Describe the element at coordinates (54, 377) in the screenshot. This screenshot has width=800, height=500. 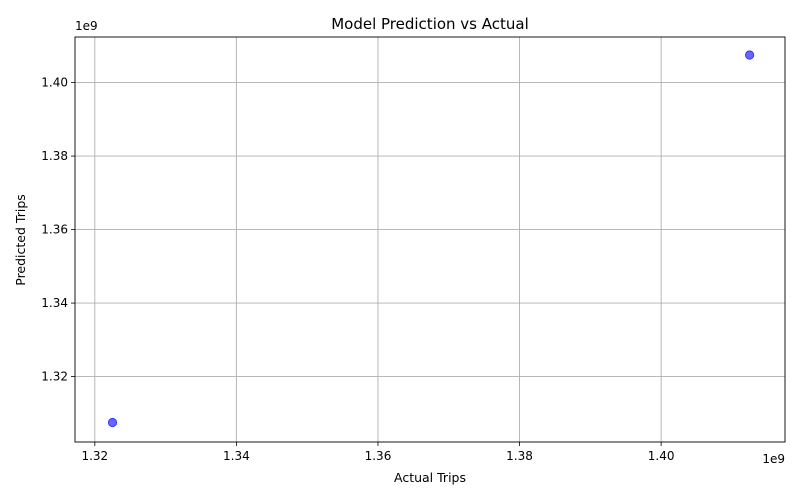
I see `y-tick-label: 1.32` at that location.